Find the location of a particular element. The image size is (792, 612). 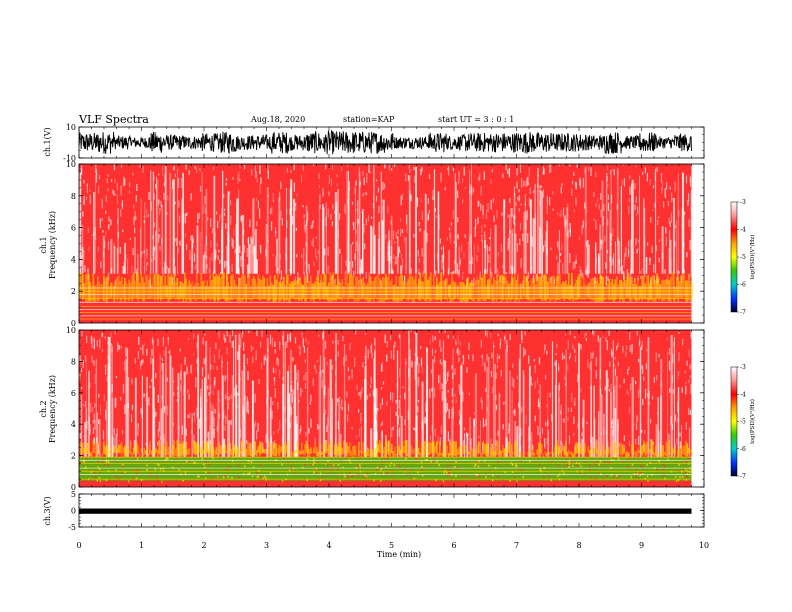

ch2-spec-ylabel: ch.2 Frequency (kHz) is located at coordinates (48, 409).